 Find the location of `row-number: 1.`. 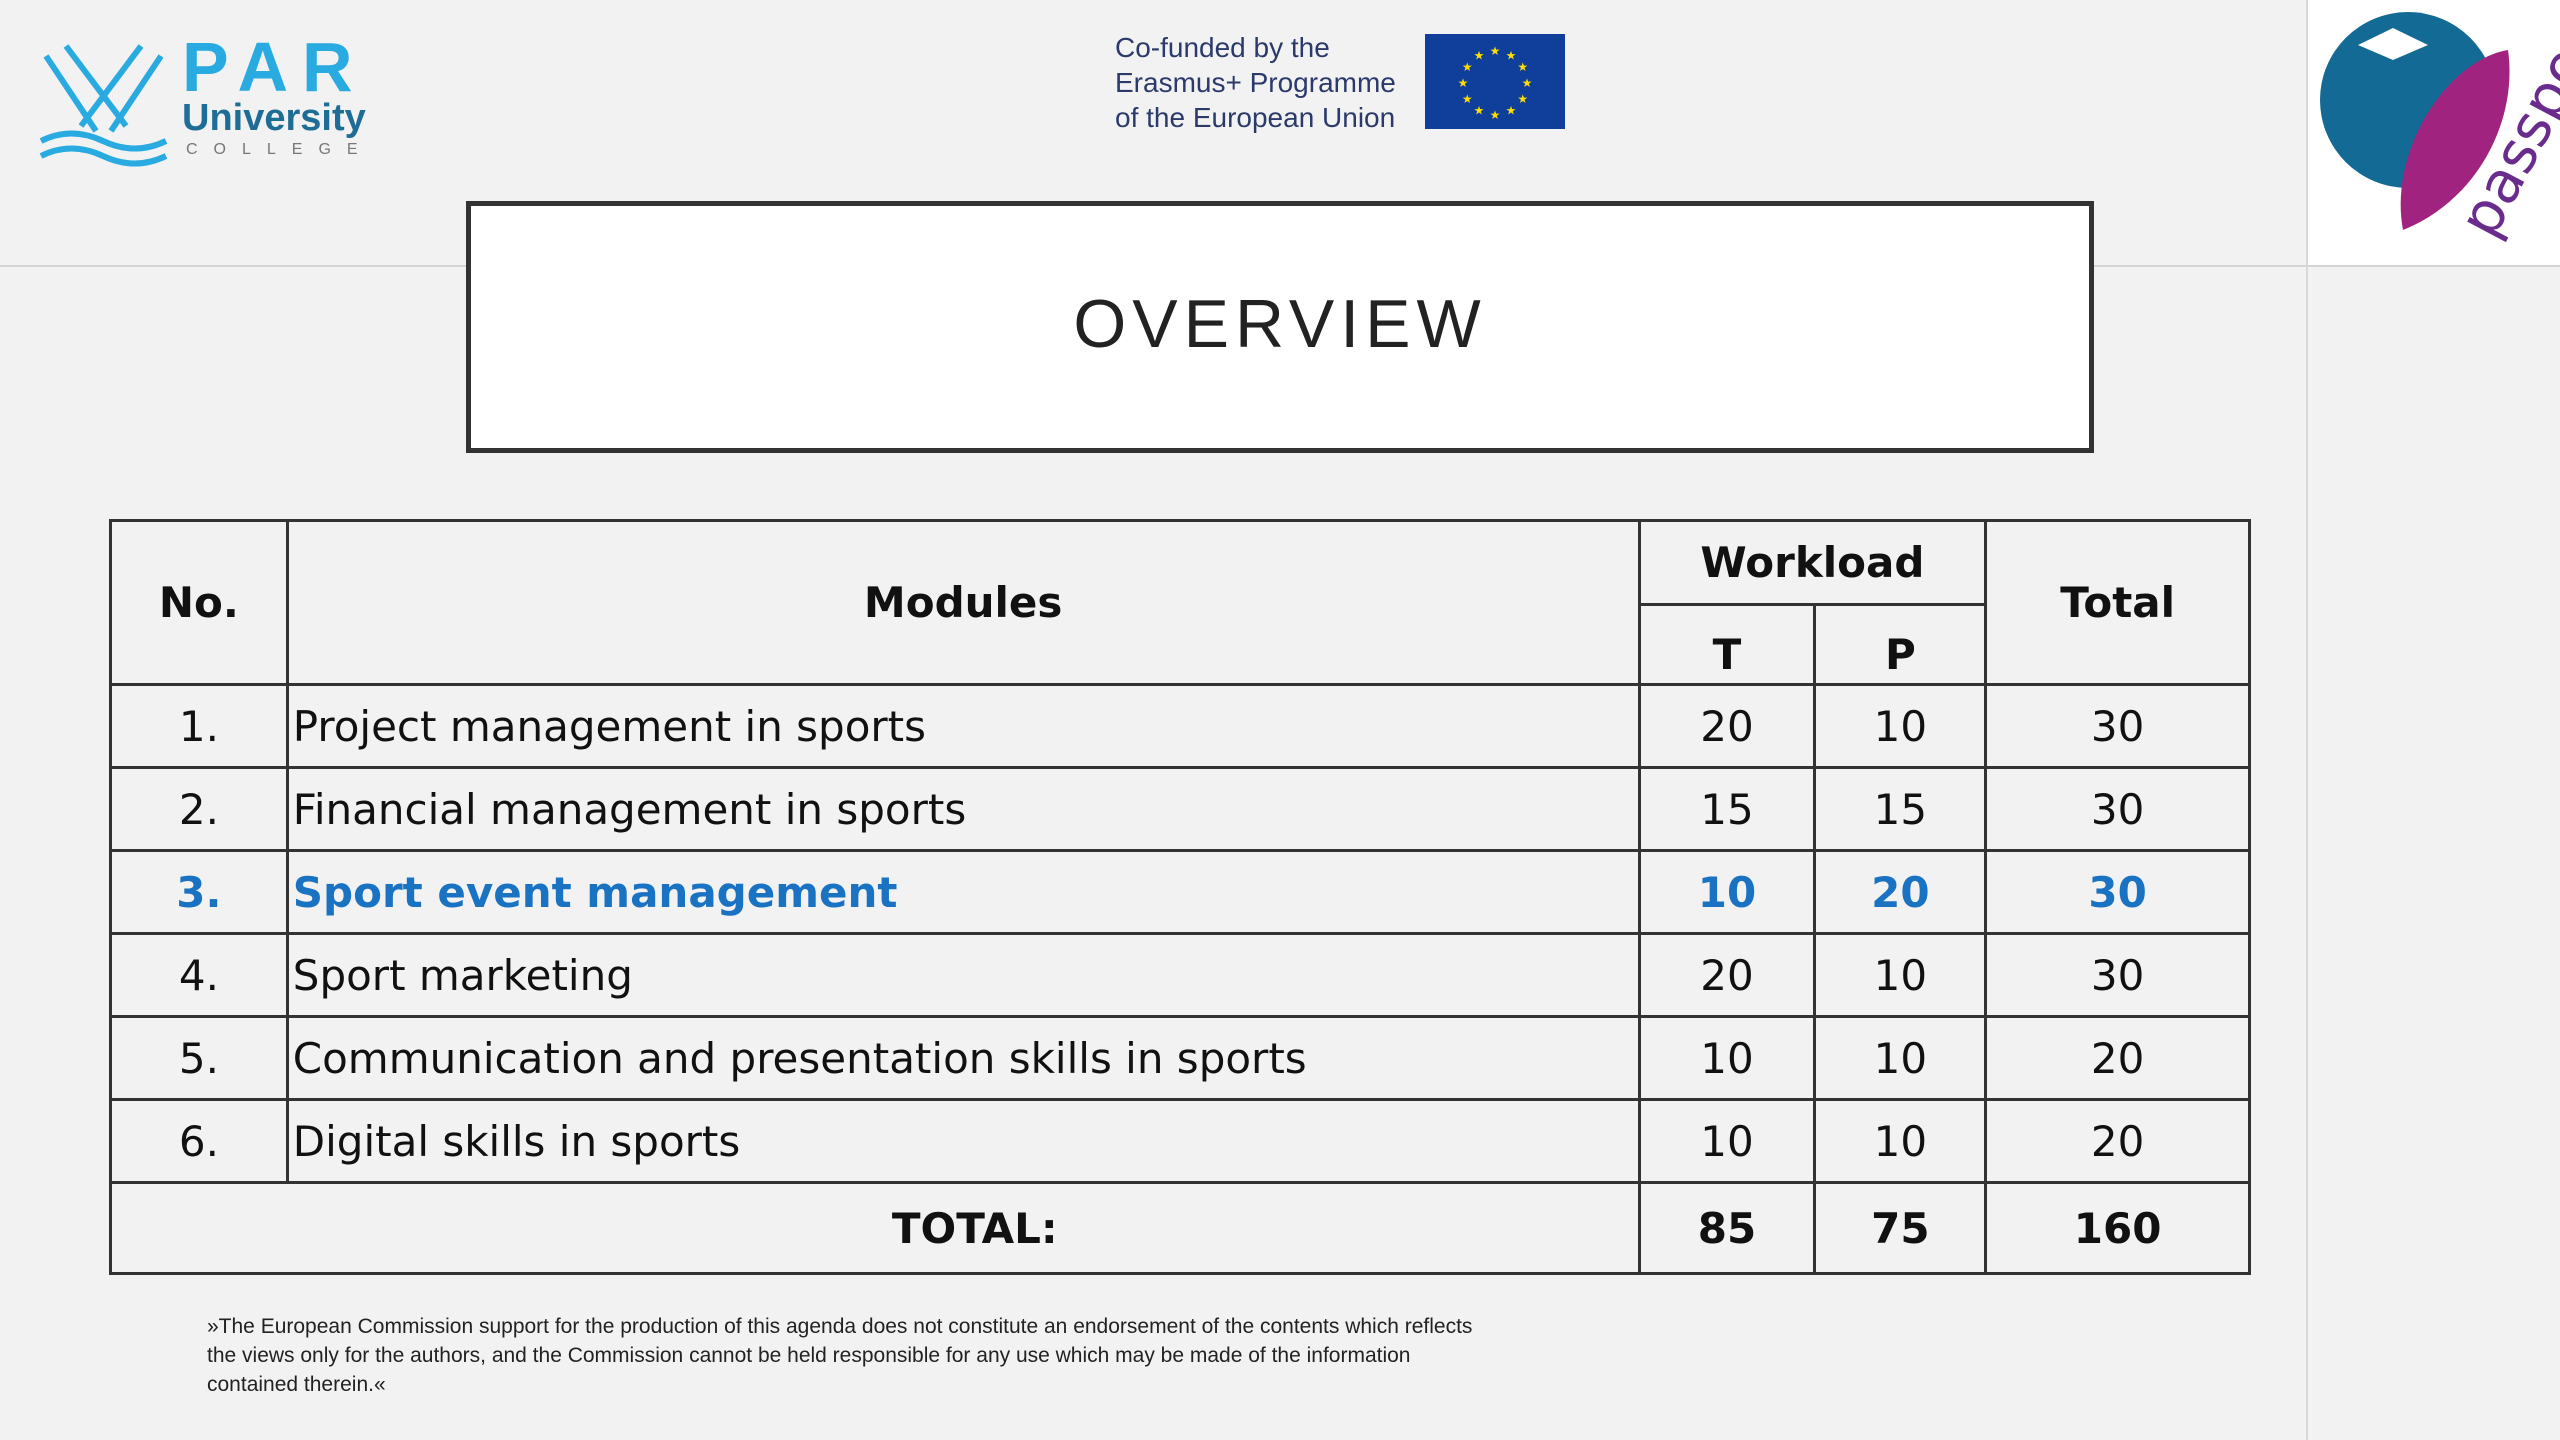

row-number: 1. is located at coordinates (199, 726).